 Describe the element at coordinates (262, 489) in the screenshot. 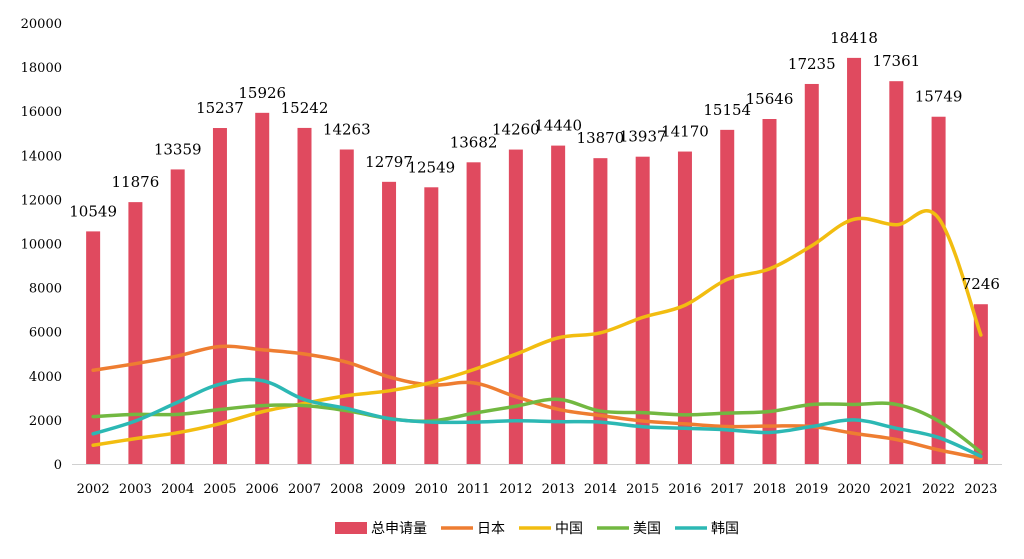

I see `x-tick-label: 2006` at that location.